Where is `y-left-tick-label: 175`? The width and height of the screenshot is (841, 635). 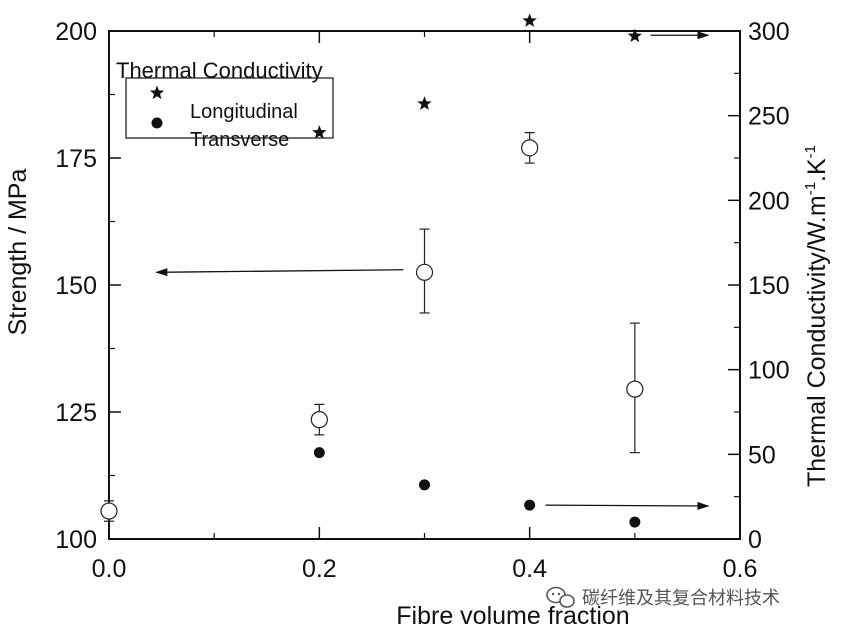
y-left-tick-label: 175 is located at coordinates (76, 159).